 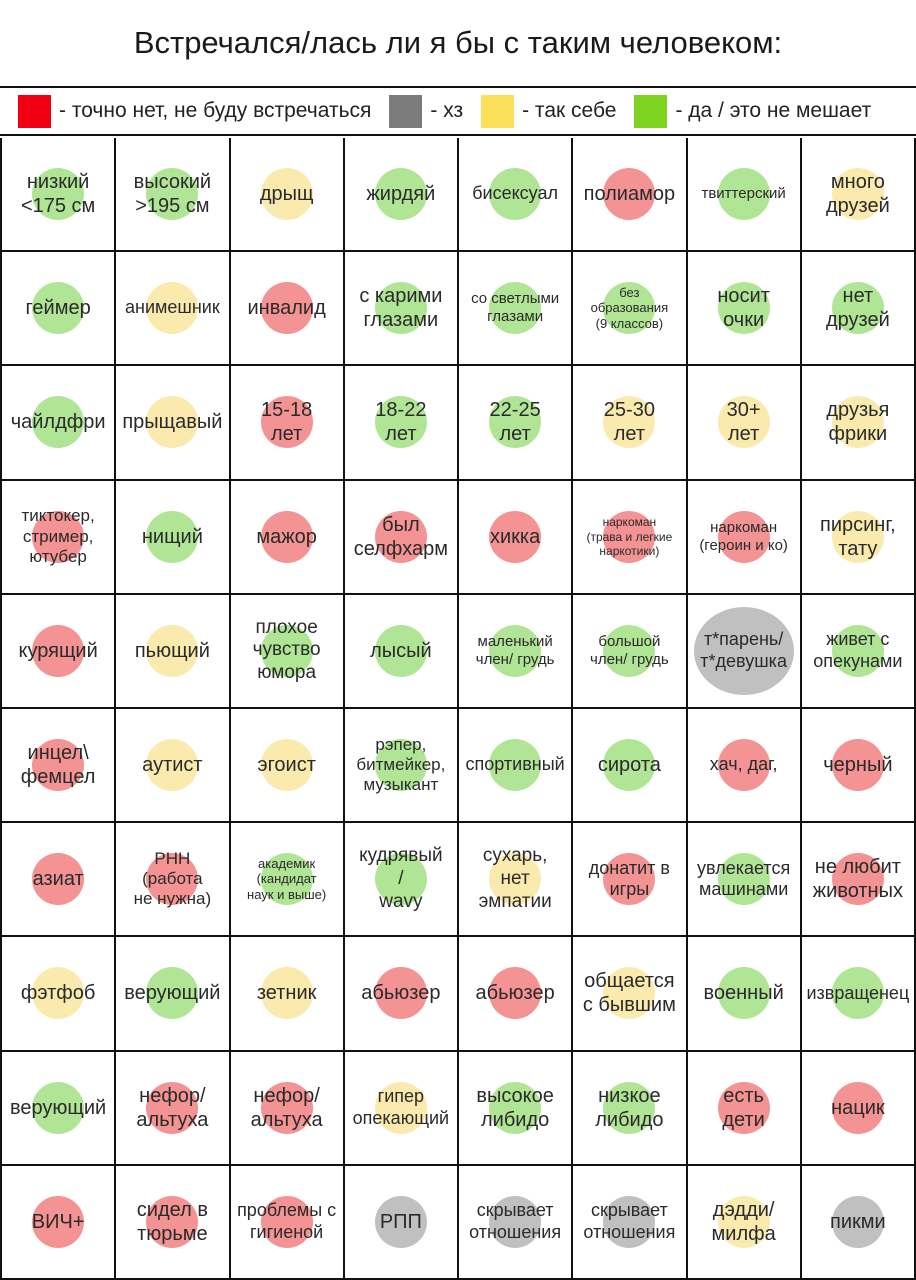 I want to click on grid-cell: мажор, so click(x=287, y=537).